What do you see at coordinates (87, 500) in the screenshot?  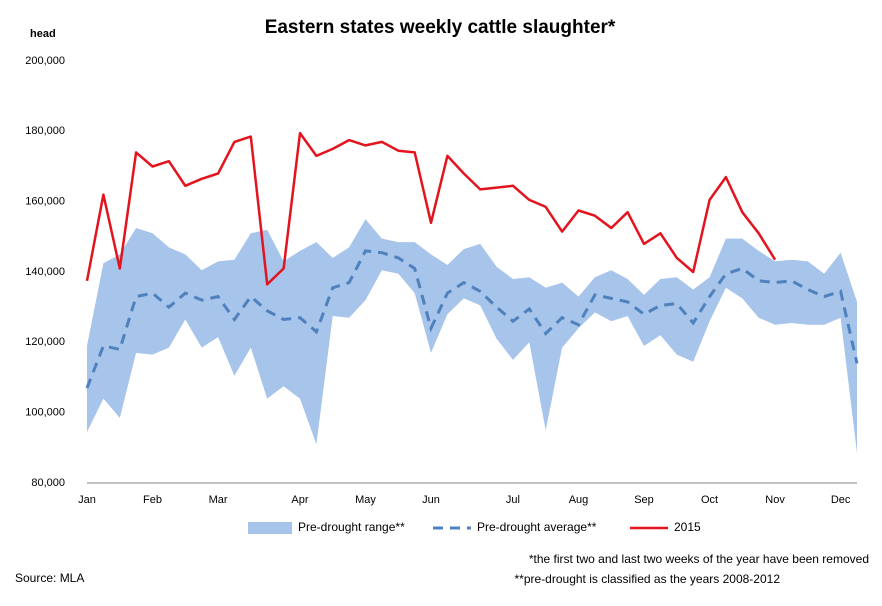 I see `x-tick-label: Jan` at bounding box center [87, 500].